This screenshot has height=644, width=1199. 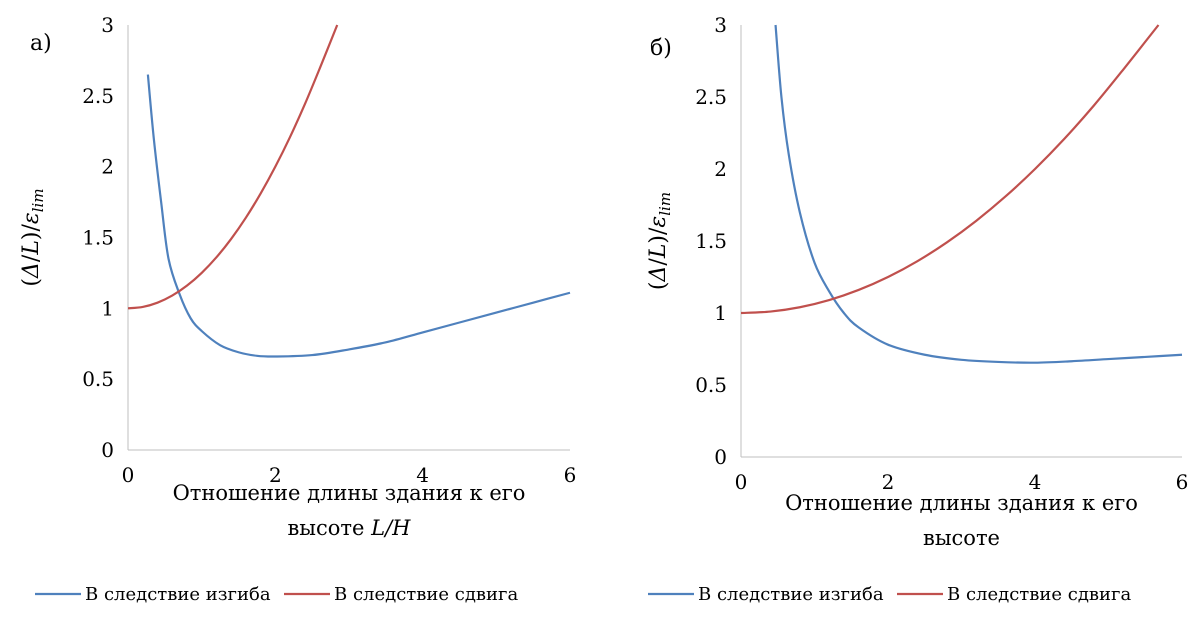 I want to click on panel-label: а), so click(x=41, y=43).